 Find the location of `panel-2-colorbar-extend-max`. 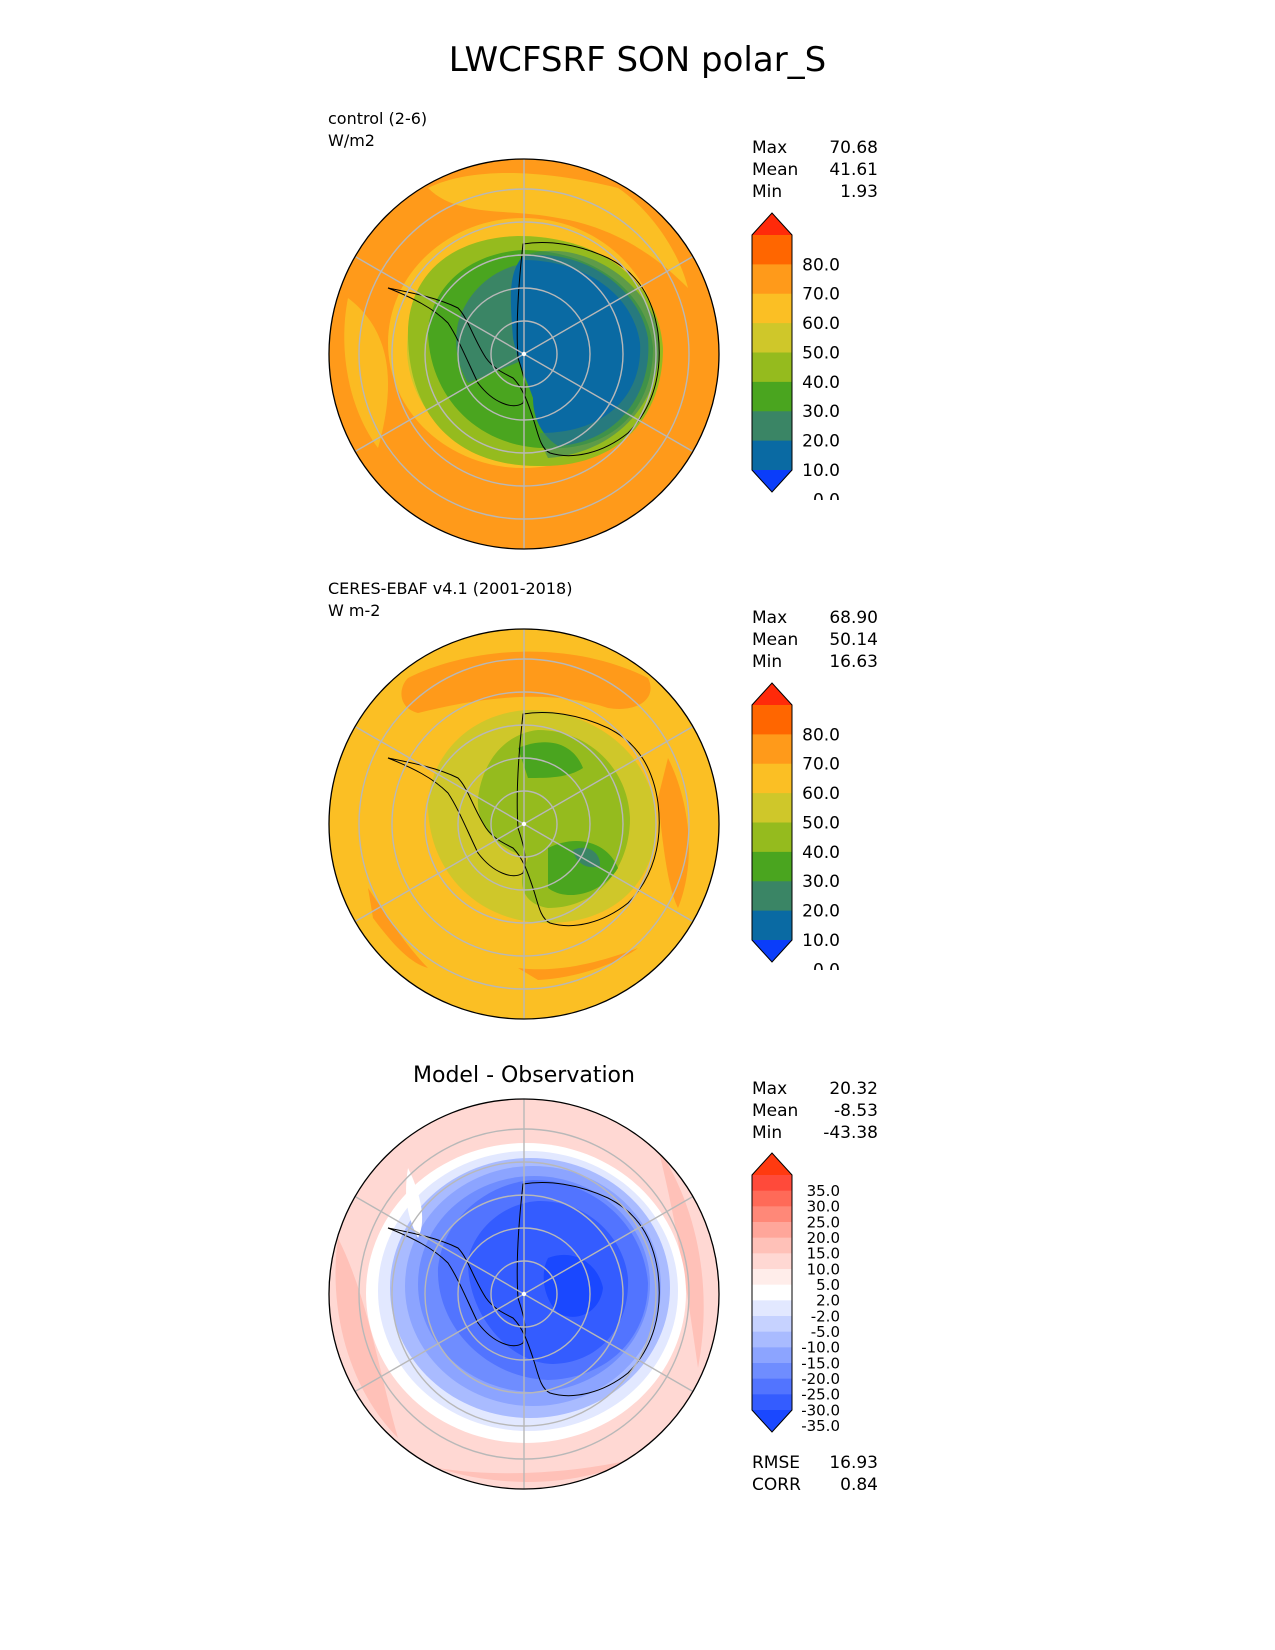

panel-2-colorbar-extend-max is located at coordinates (772, 694).